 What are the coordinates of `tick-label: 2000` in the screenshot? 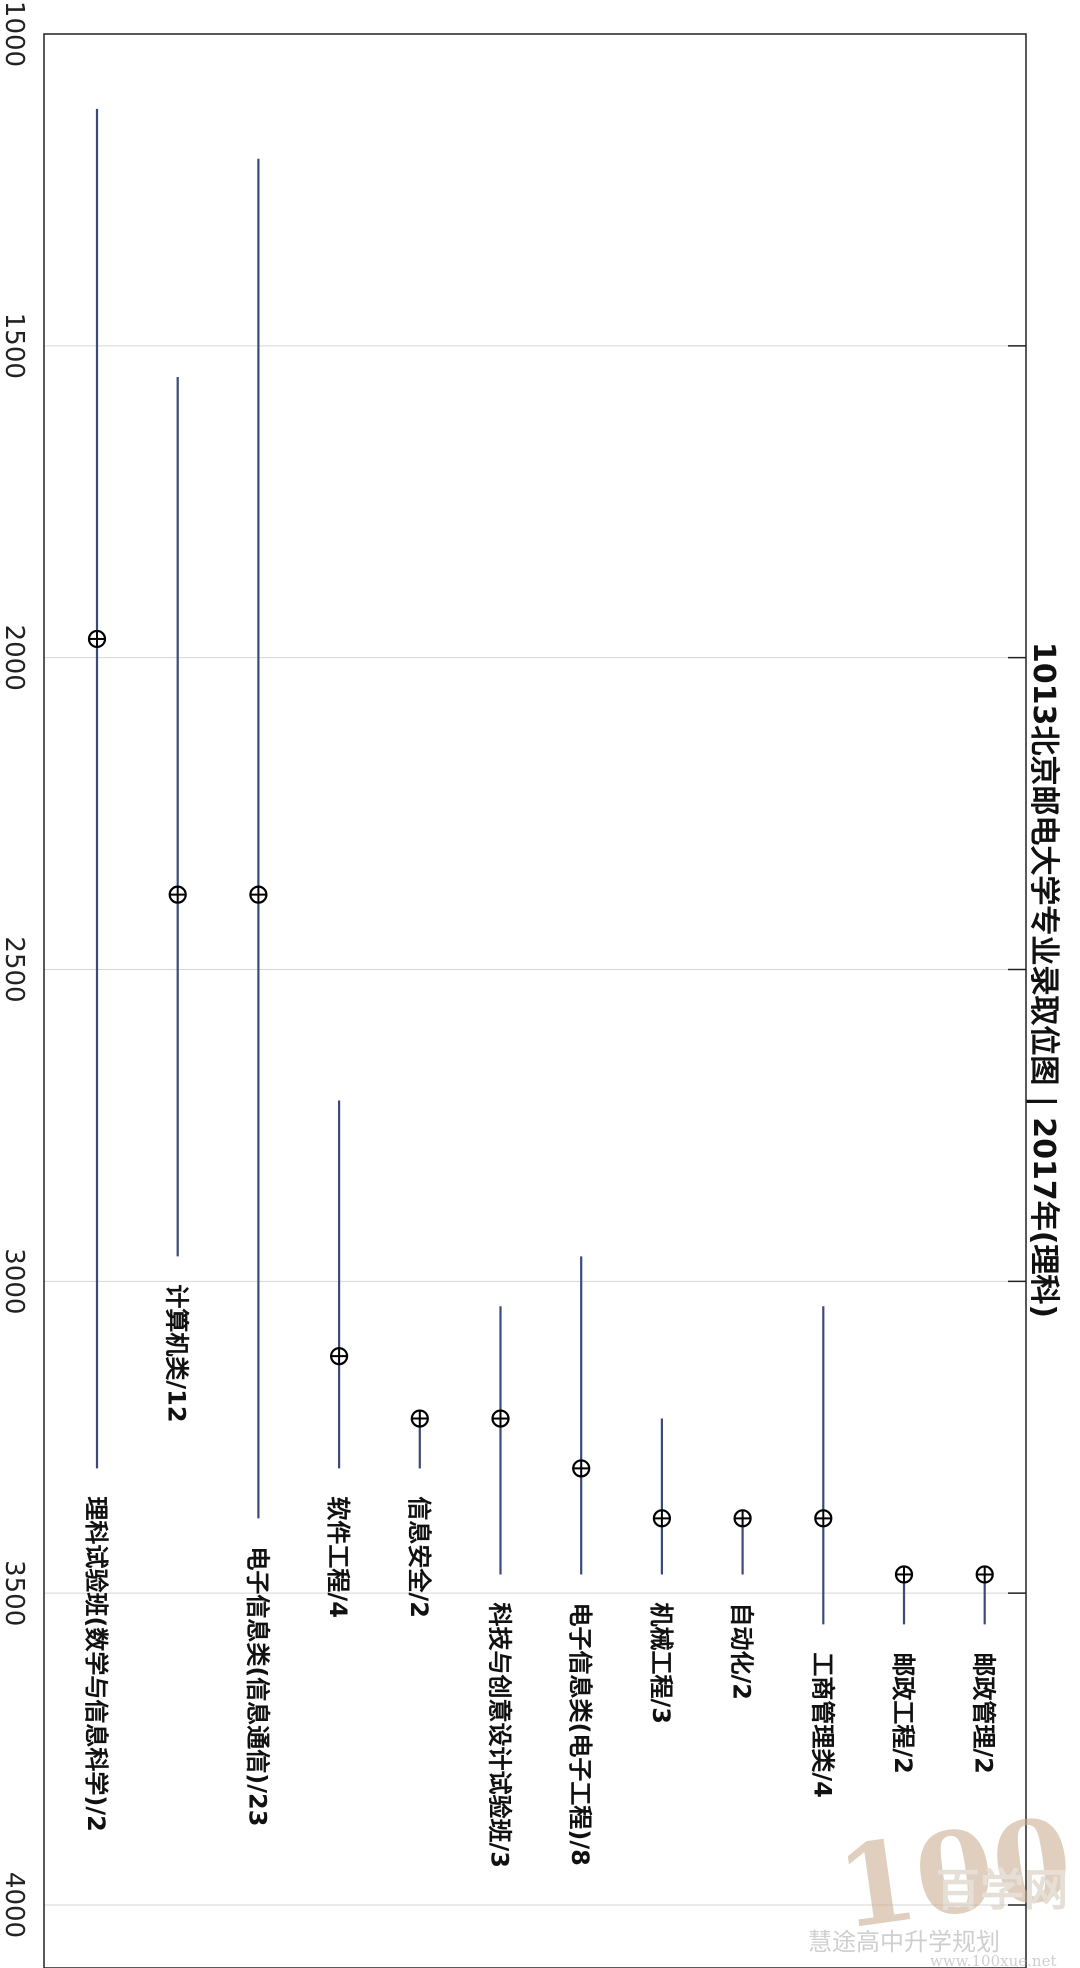 It's located at (14, 658).